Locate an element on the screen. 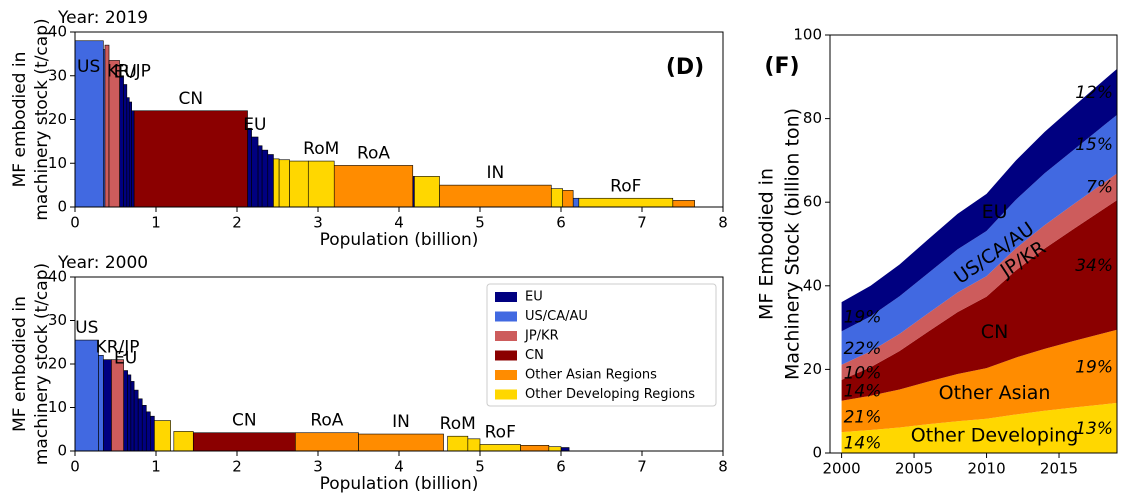  share-label: 19% is located at coordinates (863, 318).